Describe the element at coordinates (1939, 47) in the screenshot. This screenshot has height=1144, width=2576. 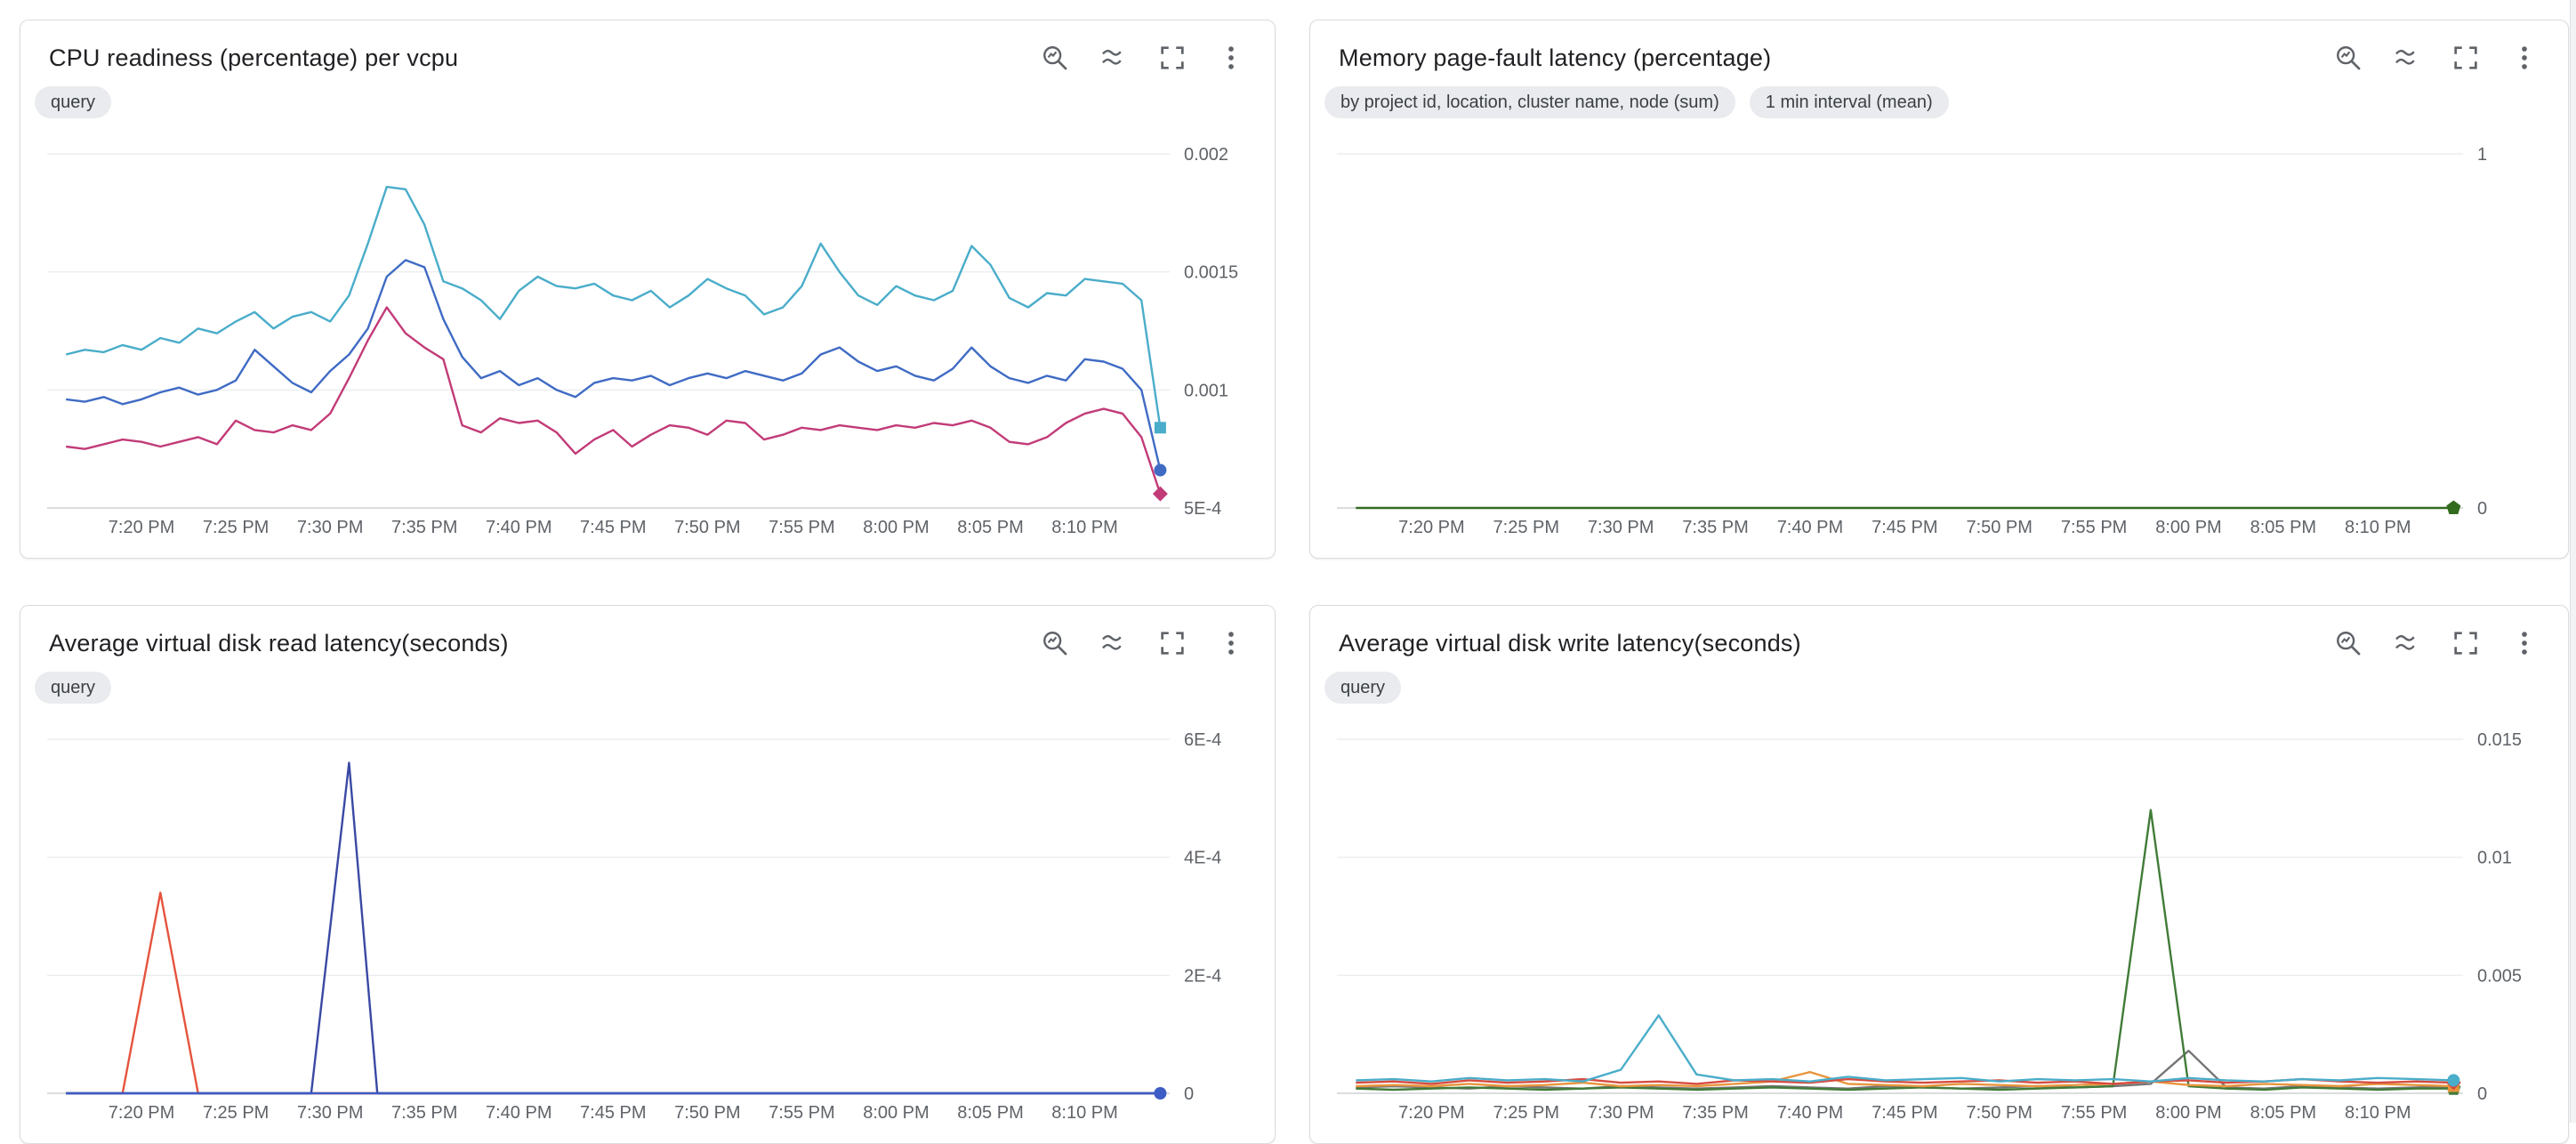
I see `panel-header: Memory page-fault latency (percentage)` at that location.